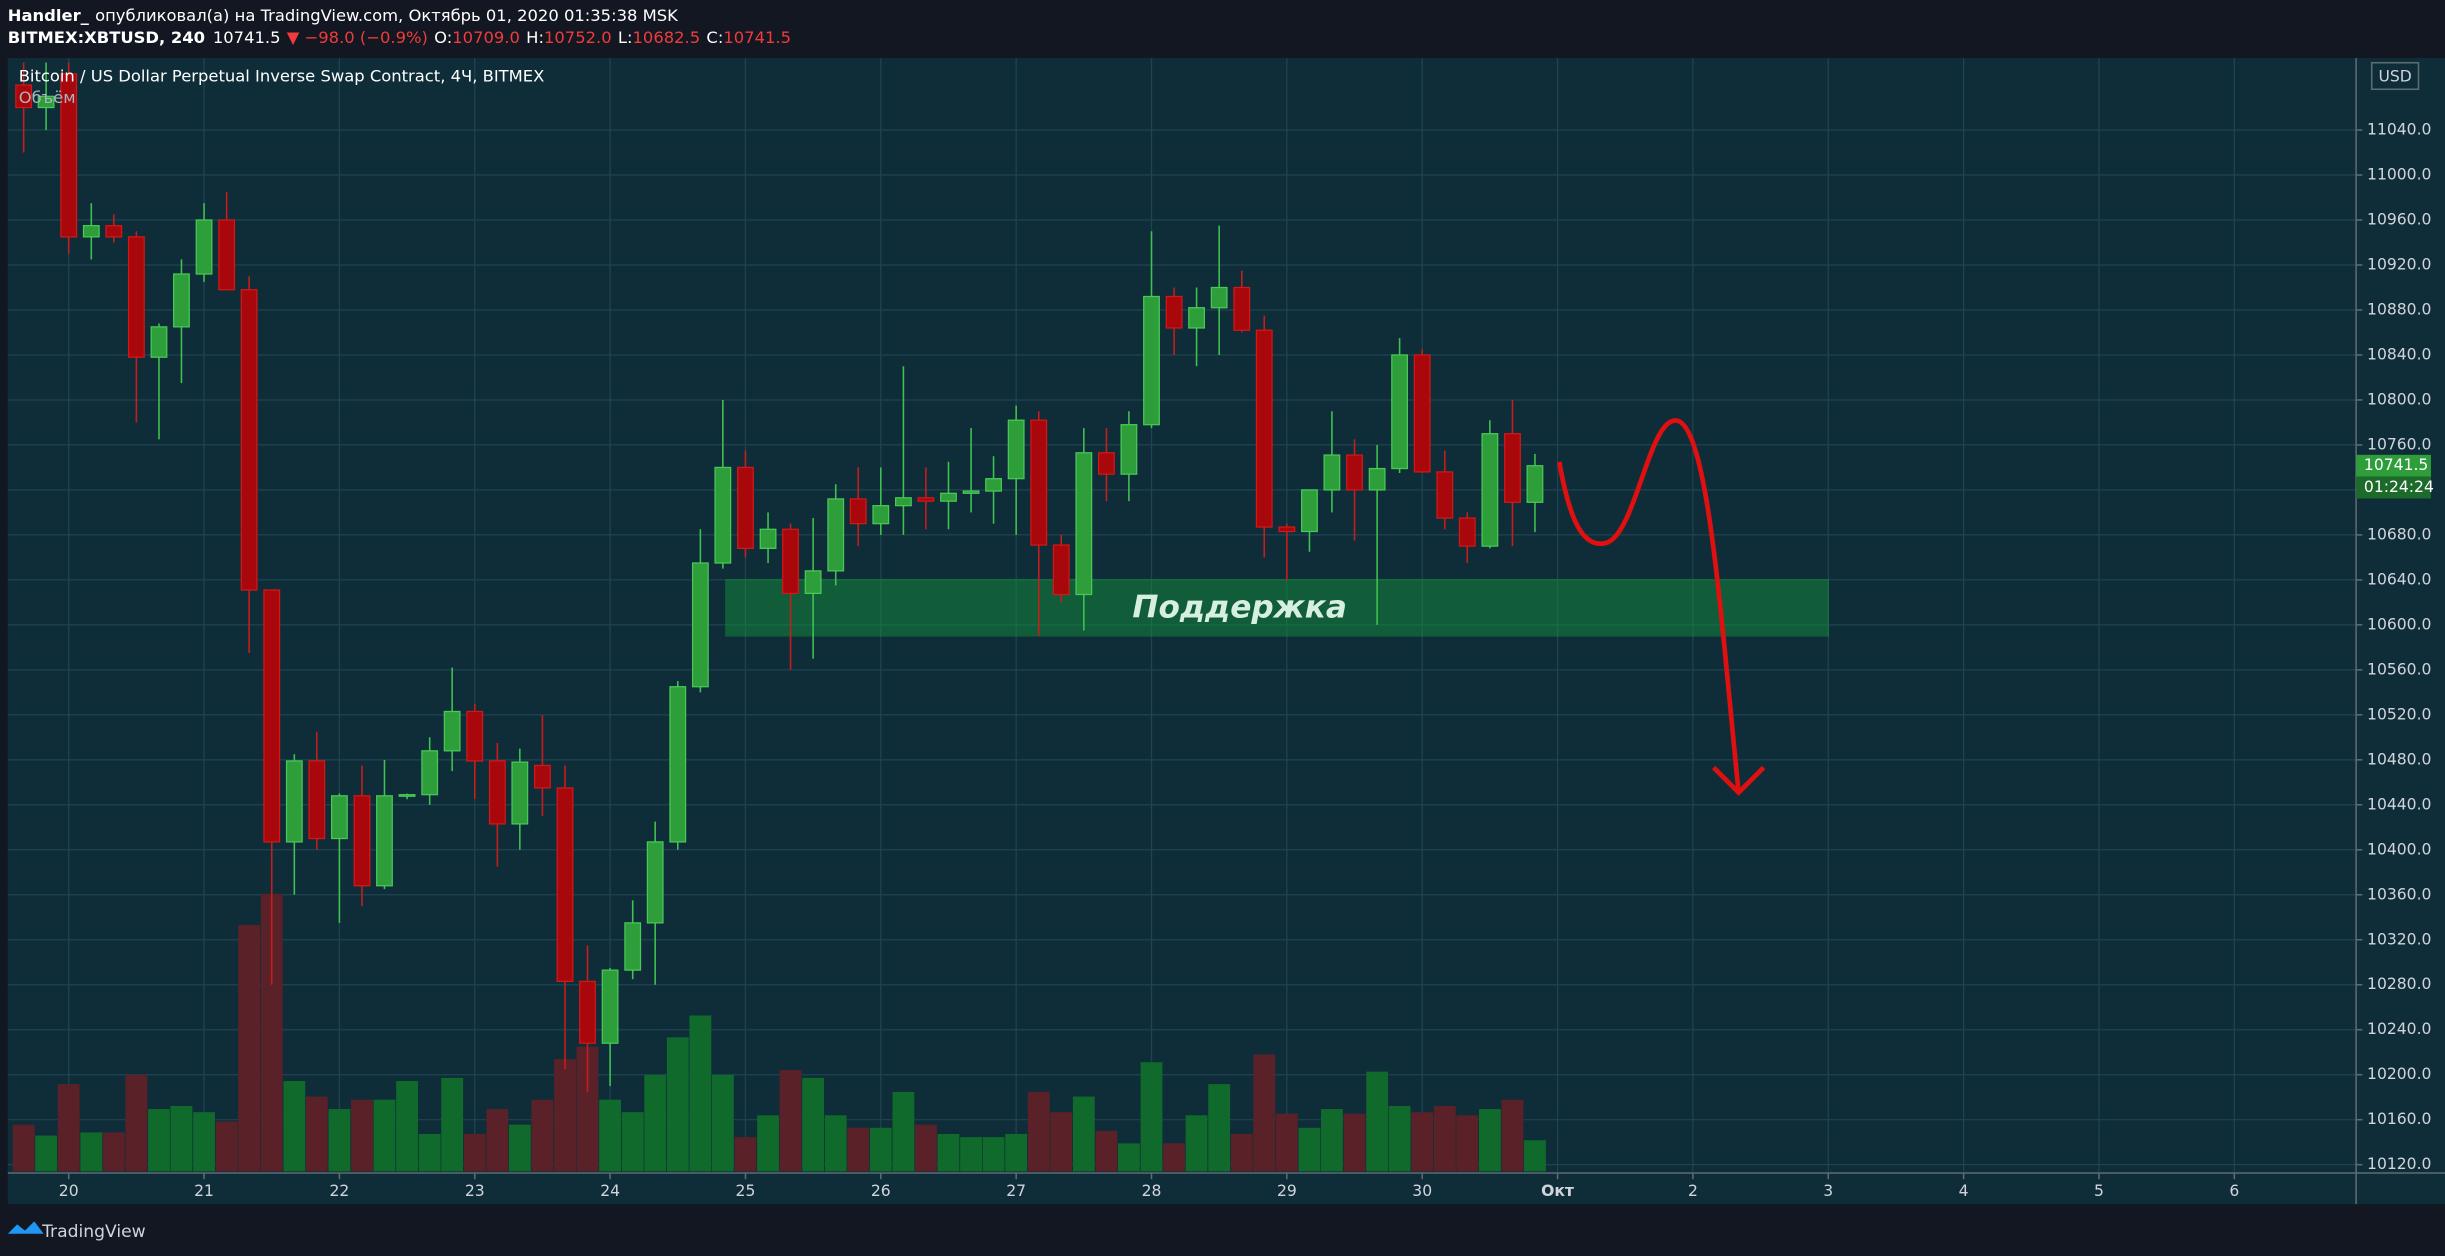  What do you see at coordinates (2399, 1074) in the screenshot?
I see `y-tick-label: 10200.0` at bounding box center [2399, 1074].